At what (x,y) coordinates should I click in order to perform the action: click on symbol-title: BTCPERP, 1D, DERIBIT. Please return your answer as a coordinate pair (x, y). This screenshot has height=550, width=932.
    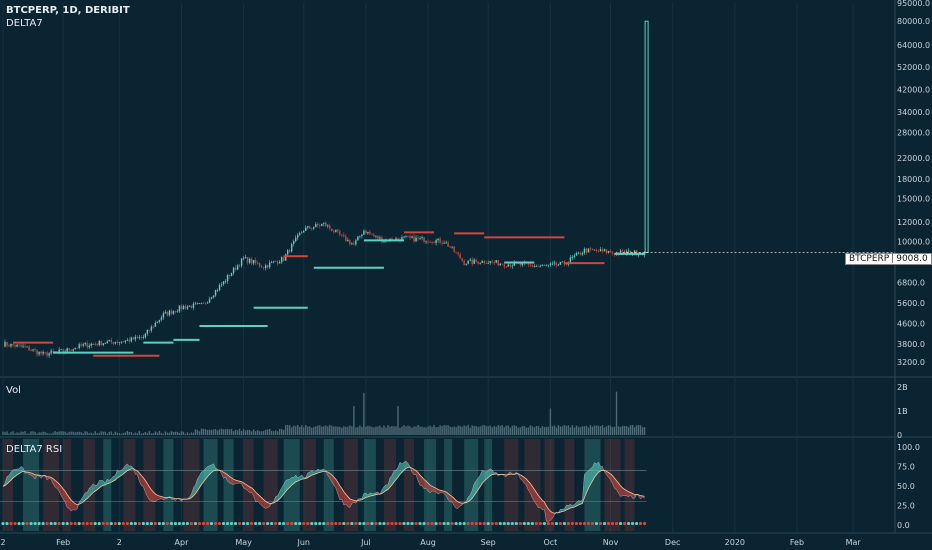
    Looking at the image, I should click on (68, 10).